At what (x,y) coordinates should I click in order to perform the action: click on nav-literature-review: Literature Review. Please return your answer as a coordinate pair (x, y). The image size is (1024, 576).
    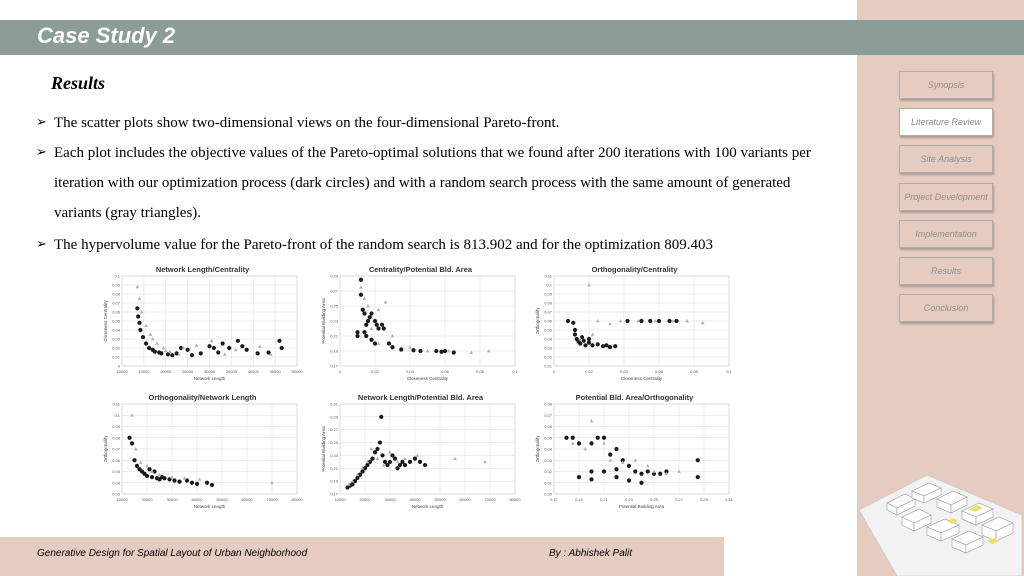
    Looking at the image, I should click on (946, 122).